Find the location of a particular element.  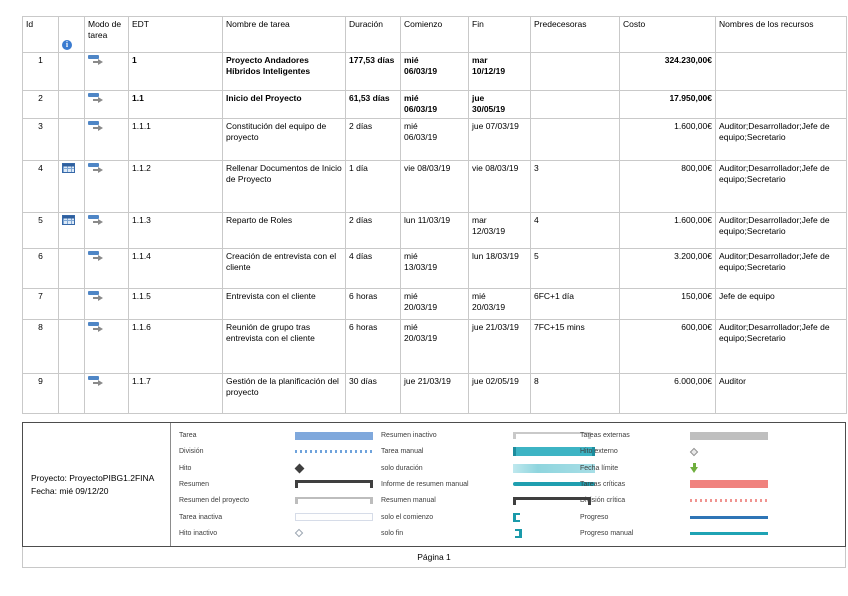

legend-entry: Tareas críticas is located at coordinates (676, 484).